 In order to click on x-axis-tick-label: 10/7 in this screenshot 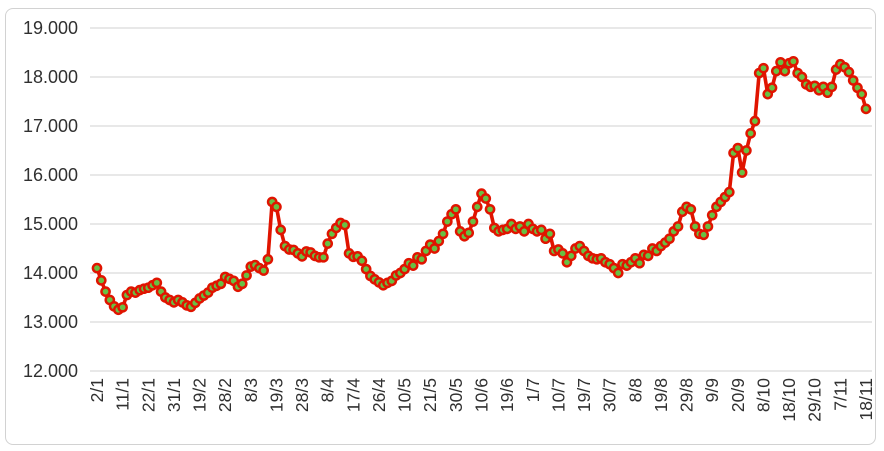, I will do `click(558, 395)`.